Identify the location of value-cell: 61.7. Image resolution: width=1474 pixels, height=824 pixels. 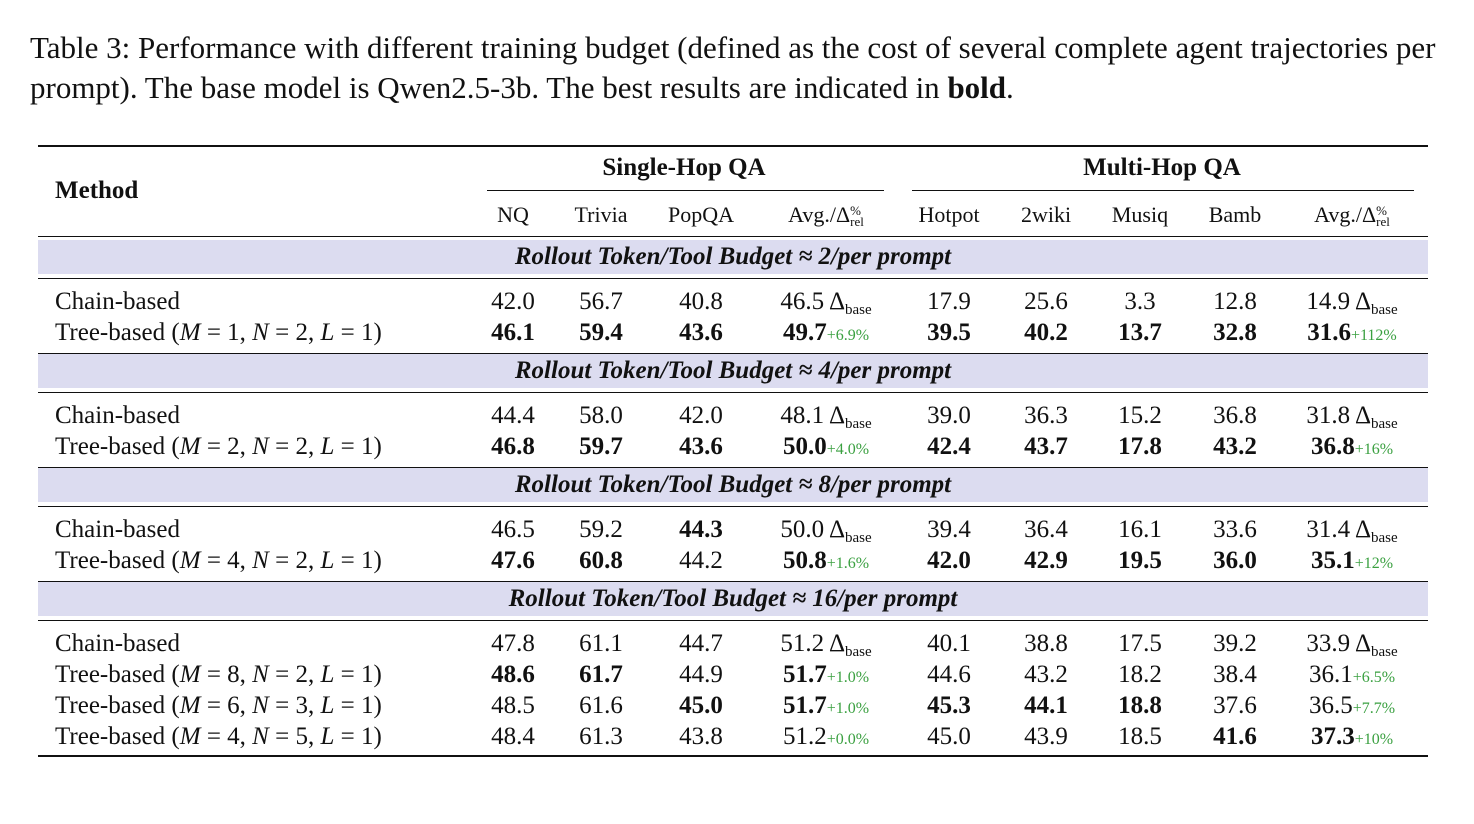
(601, 675).